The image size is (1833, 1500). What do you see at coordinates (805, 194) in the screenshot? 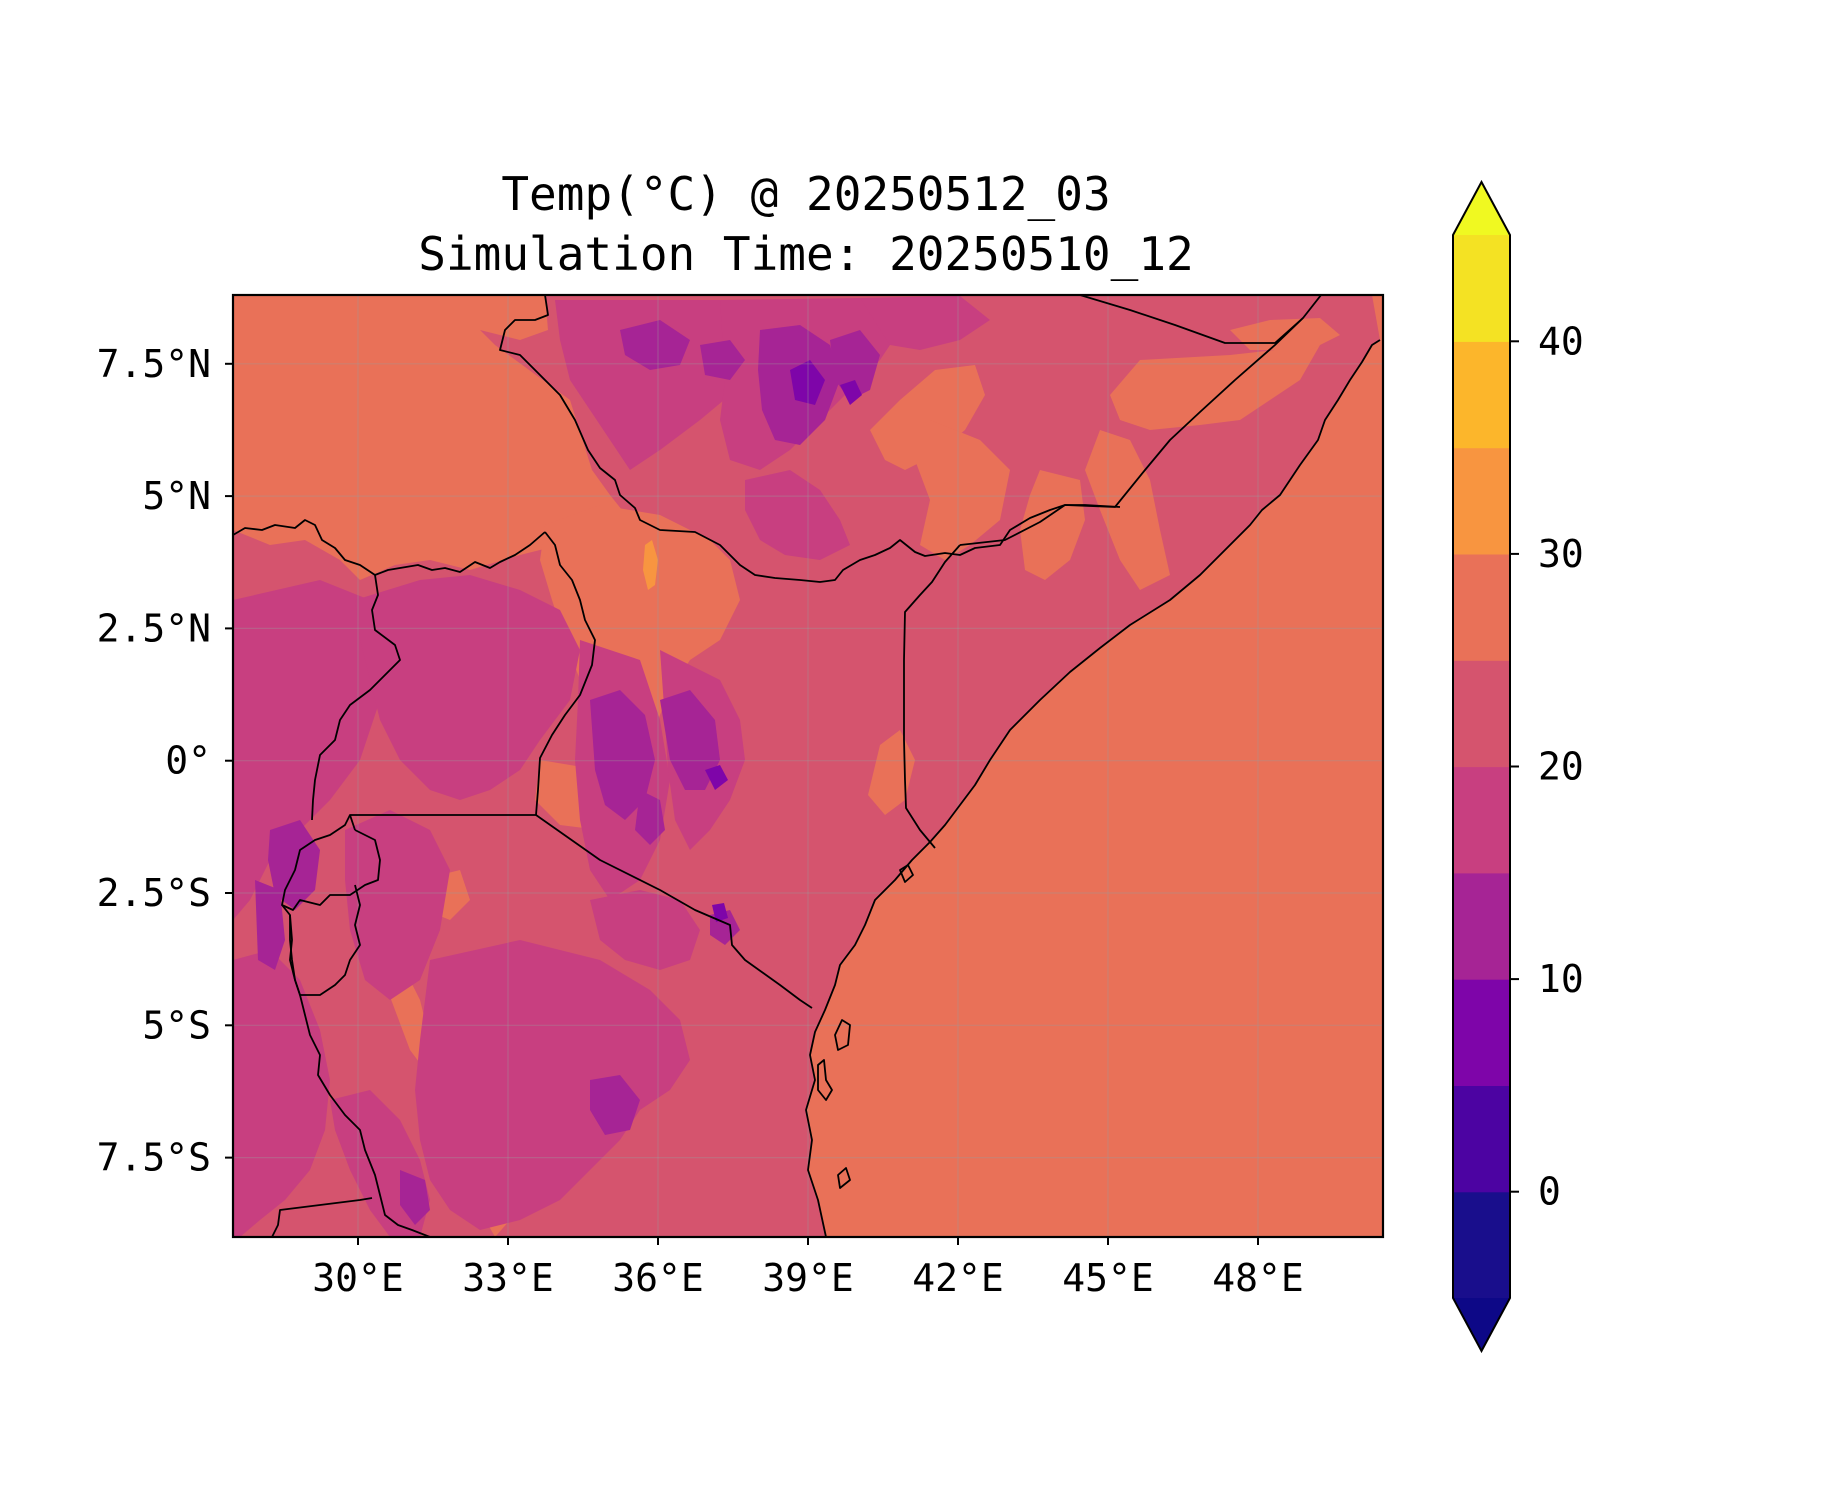
I see `map-title: Temp(°C) @ 20250512_03` at bounding box center [805, 194].